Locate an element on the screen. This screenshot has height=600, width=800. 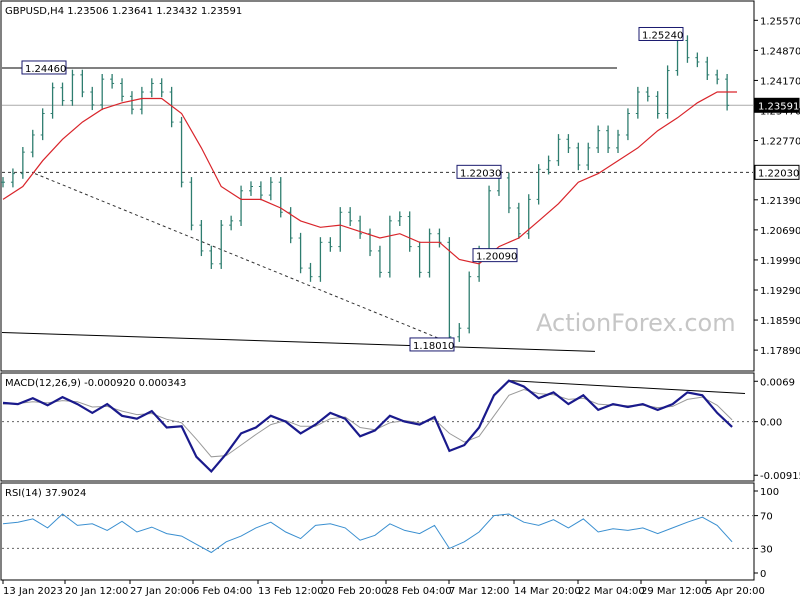
rsi-tick-label: 0 is located at coordinates (763, 574).